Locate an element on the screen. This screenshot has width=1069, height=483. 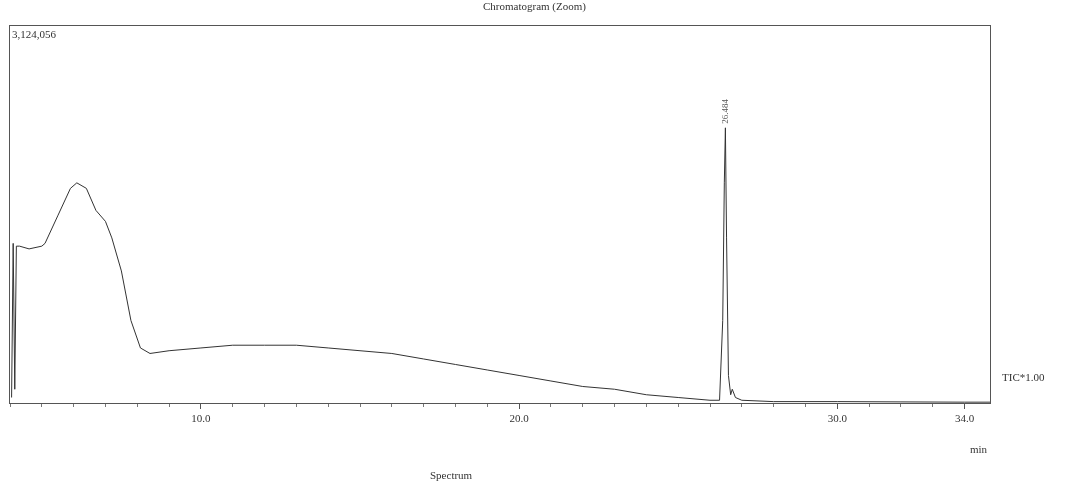
text: 3,124,056 is located at coordinates (34, 34).